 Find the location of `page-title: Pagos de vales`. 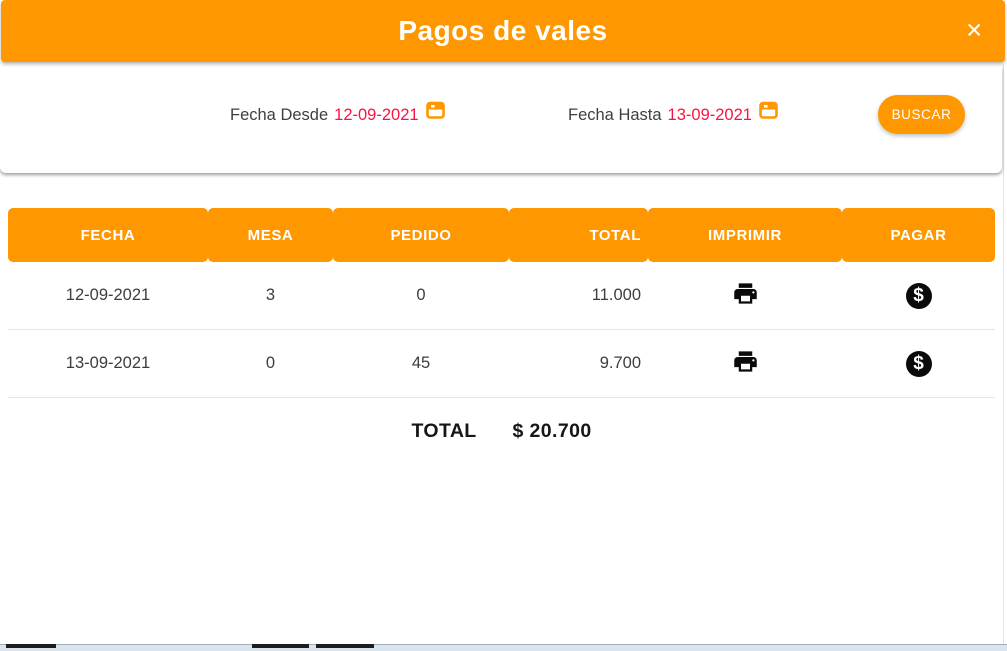

page-title: Pagos de vales is located at coordinates (503, 30).